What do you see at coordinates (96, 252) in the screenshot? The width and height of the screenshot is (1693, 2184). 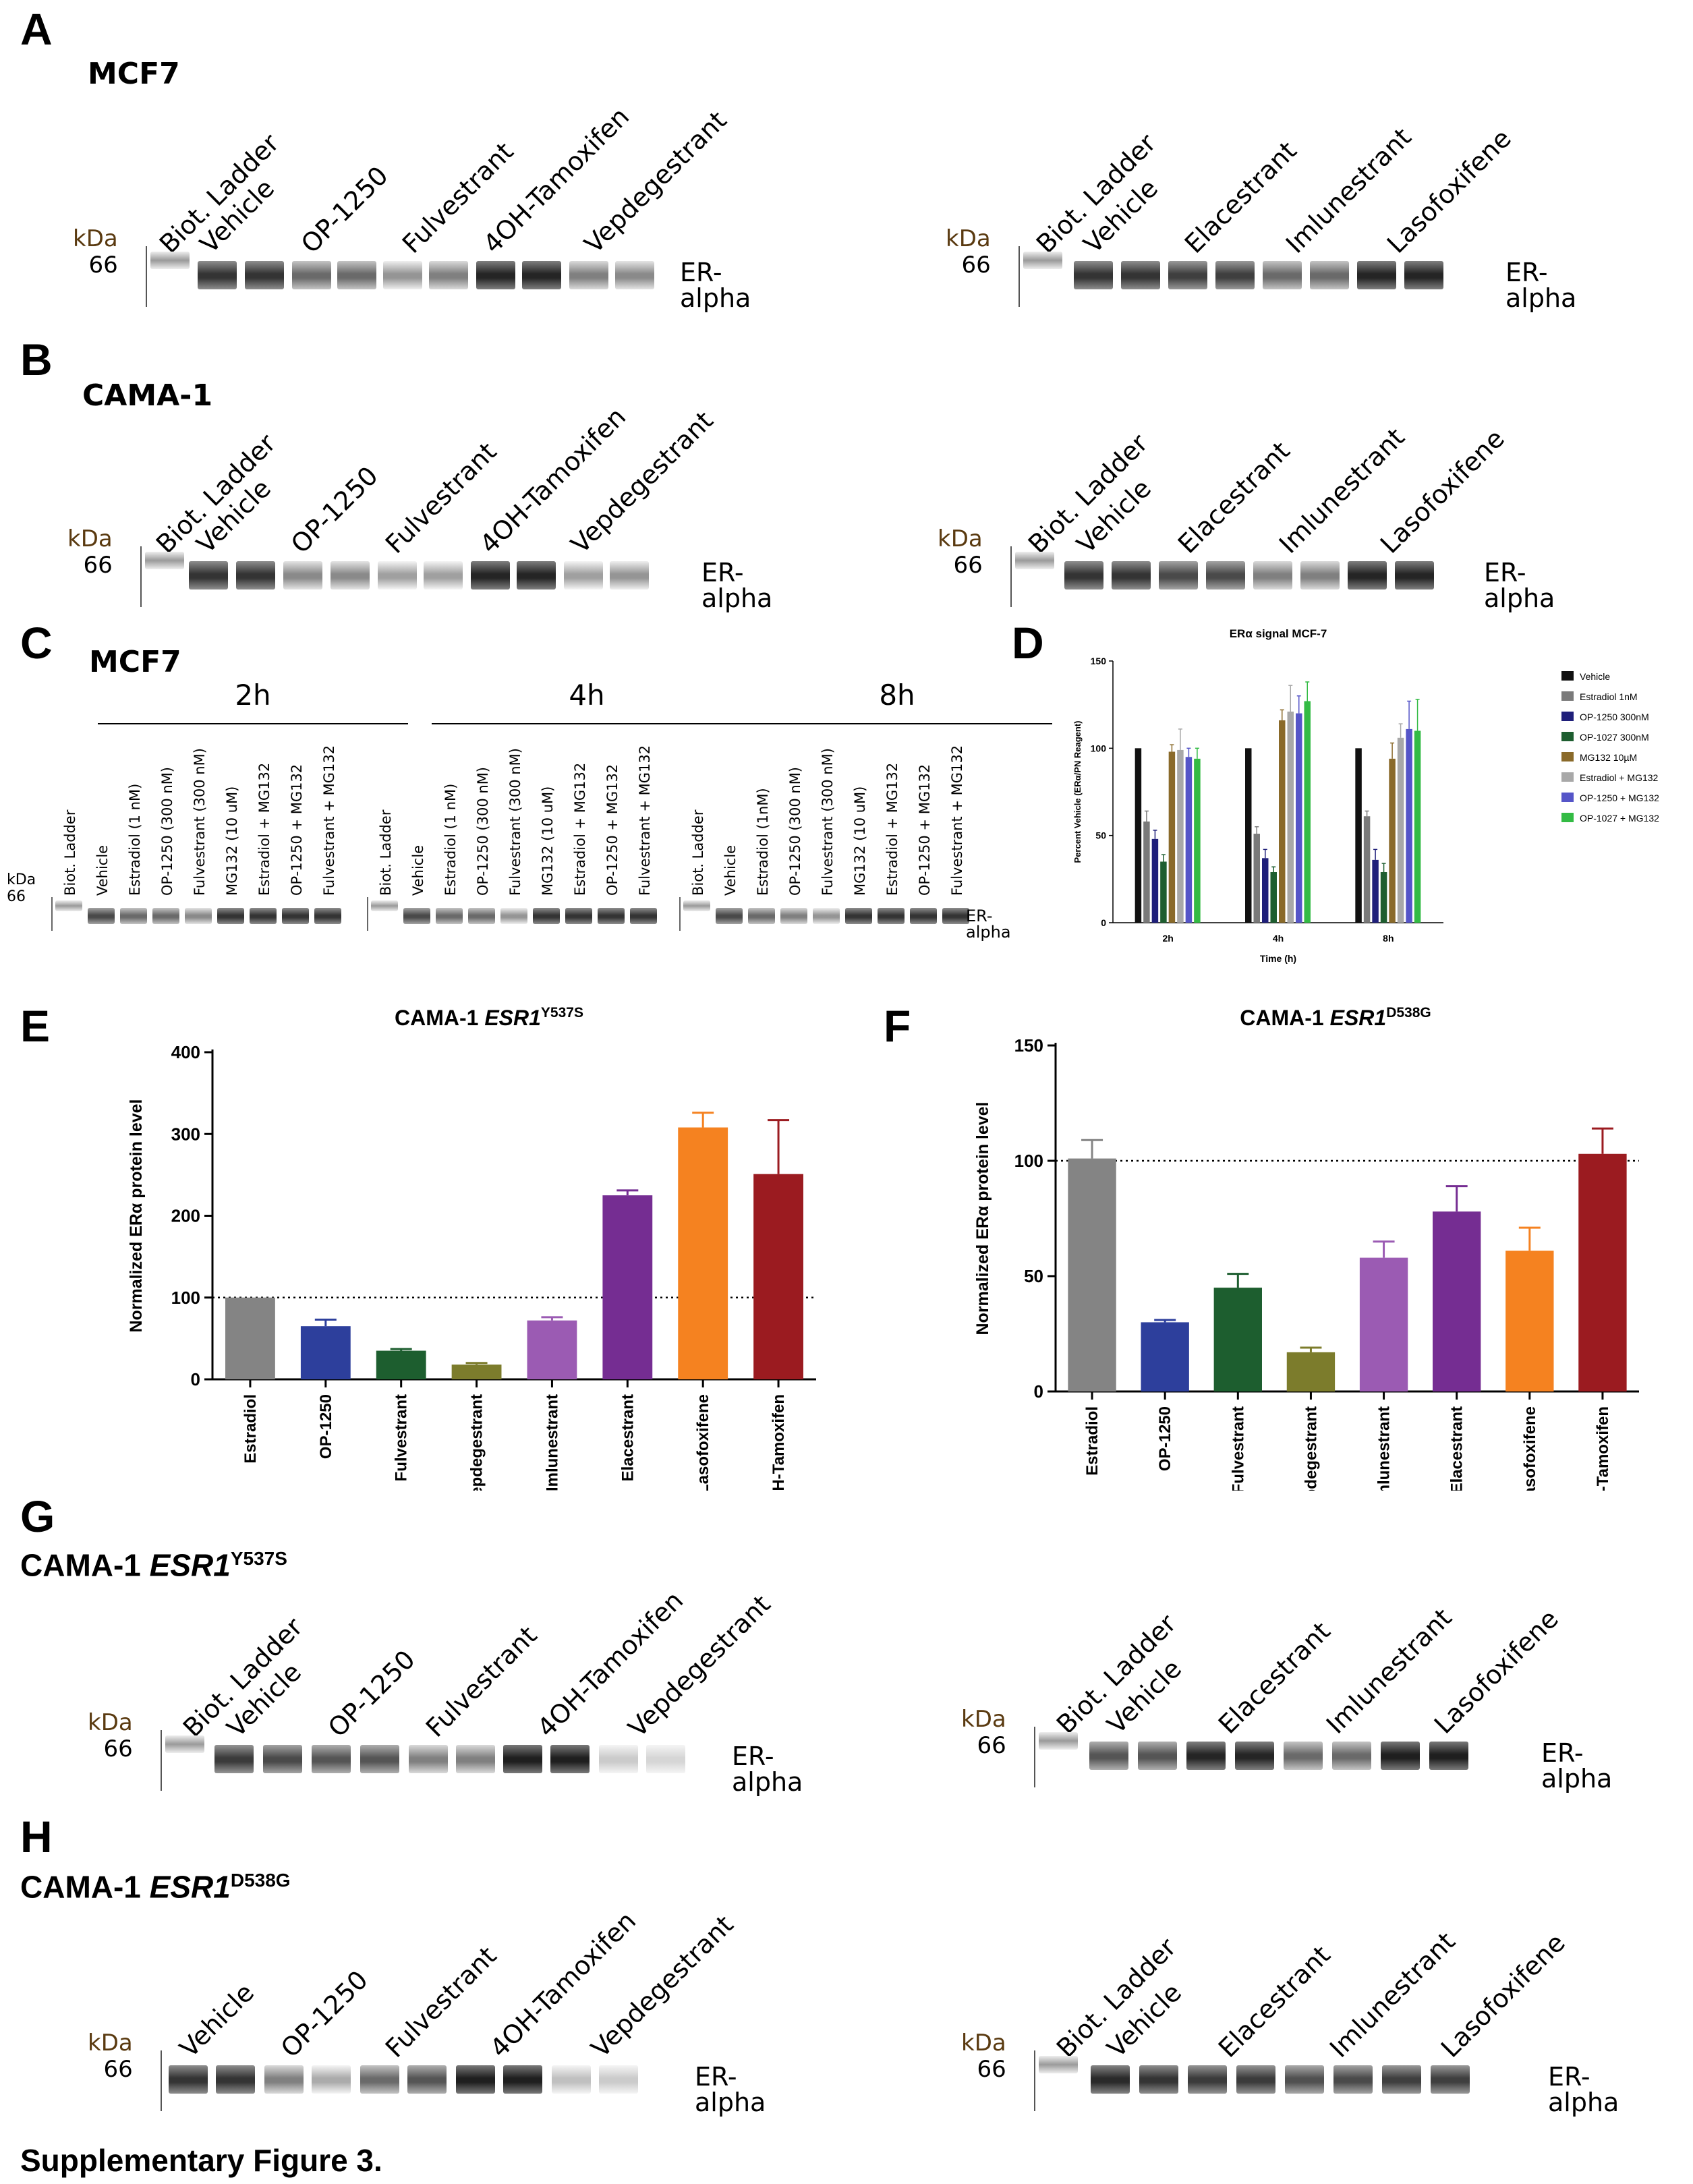 I see `panel-a-left-kda-label: kDa 66` at bounding box center [96, 252].